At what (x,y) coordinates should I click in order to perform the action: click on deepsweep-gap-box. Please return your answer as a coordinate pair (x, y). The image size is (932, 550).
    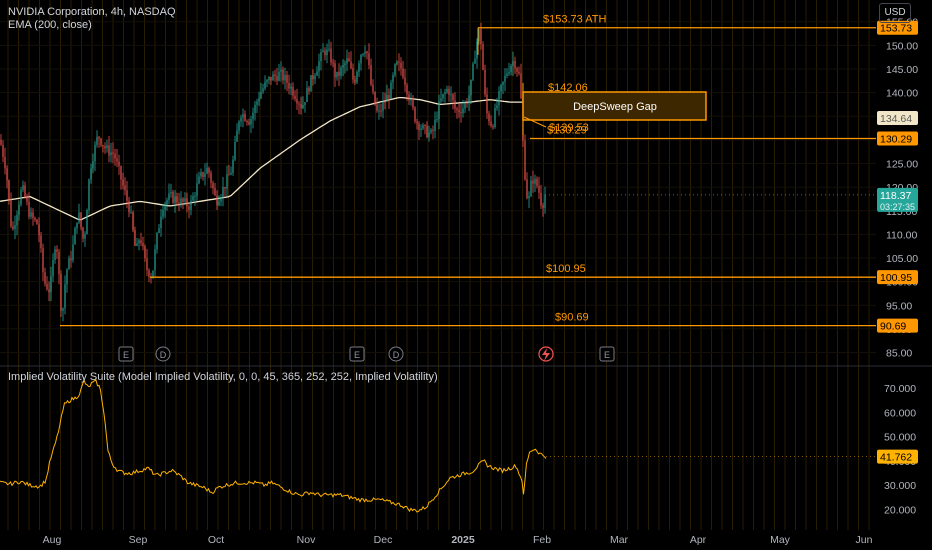
    Looking at the image, I should click on (614, 106).